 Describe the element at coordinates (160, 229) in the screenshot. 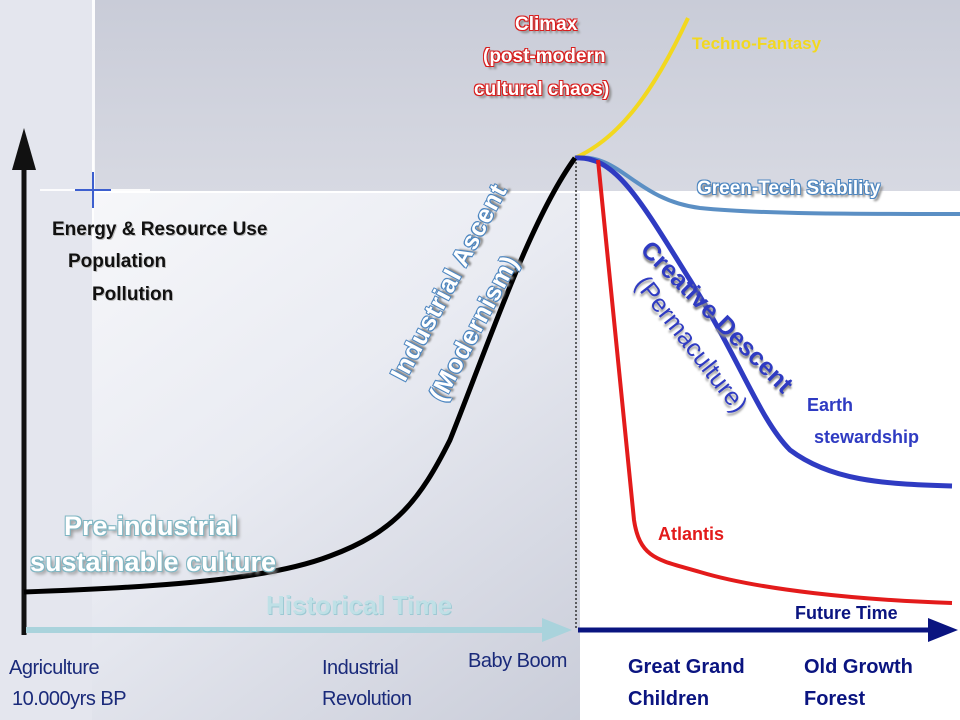

I see `y-label-energy: Energy & Resource Use` at that location.